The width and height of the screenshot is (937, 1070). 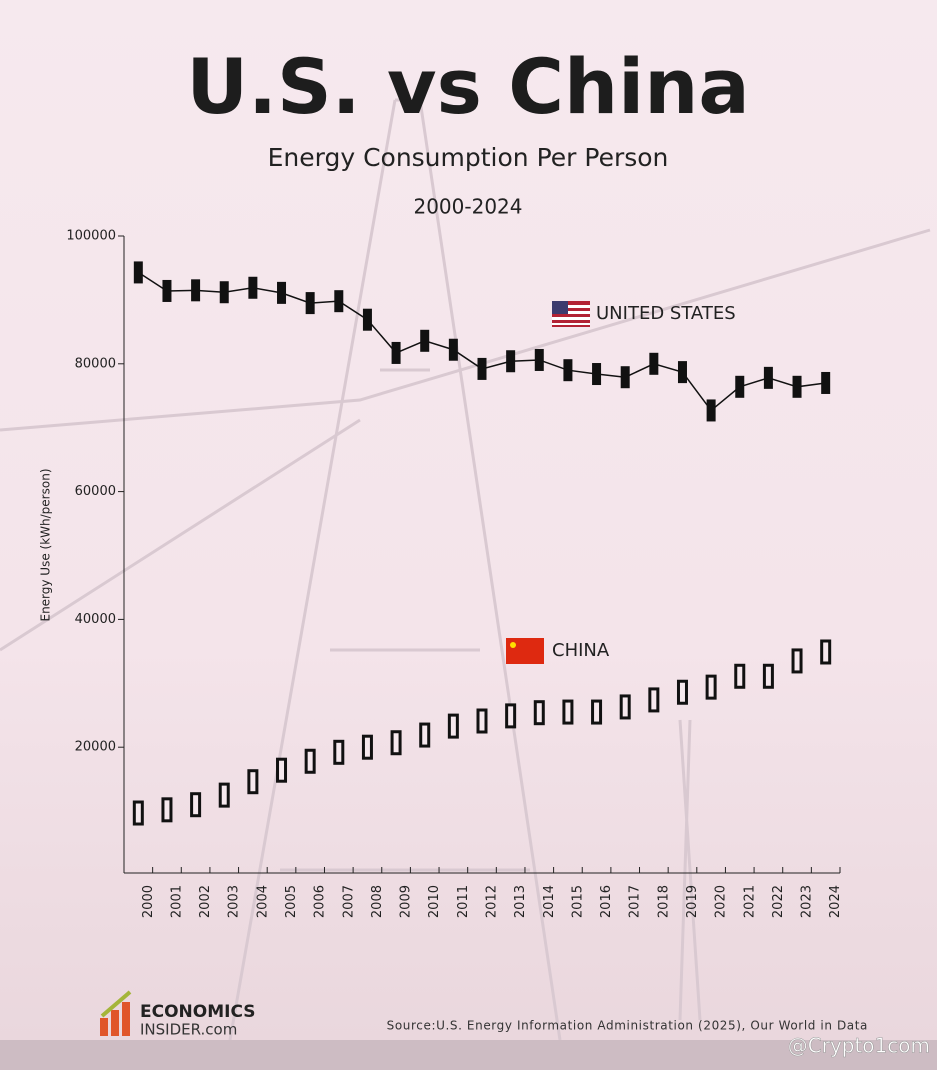 I want to click on x-tick-label: 2019, so click(x=692, y=901).